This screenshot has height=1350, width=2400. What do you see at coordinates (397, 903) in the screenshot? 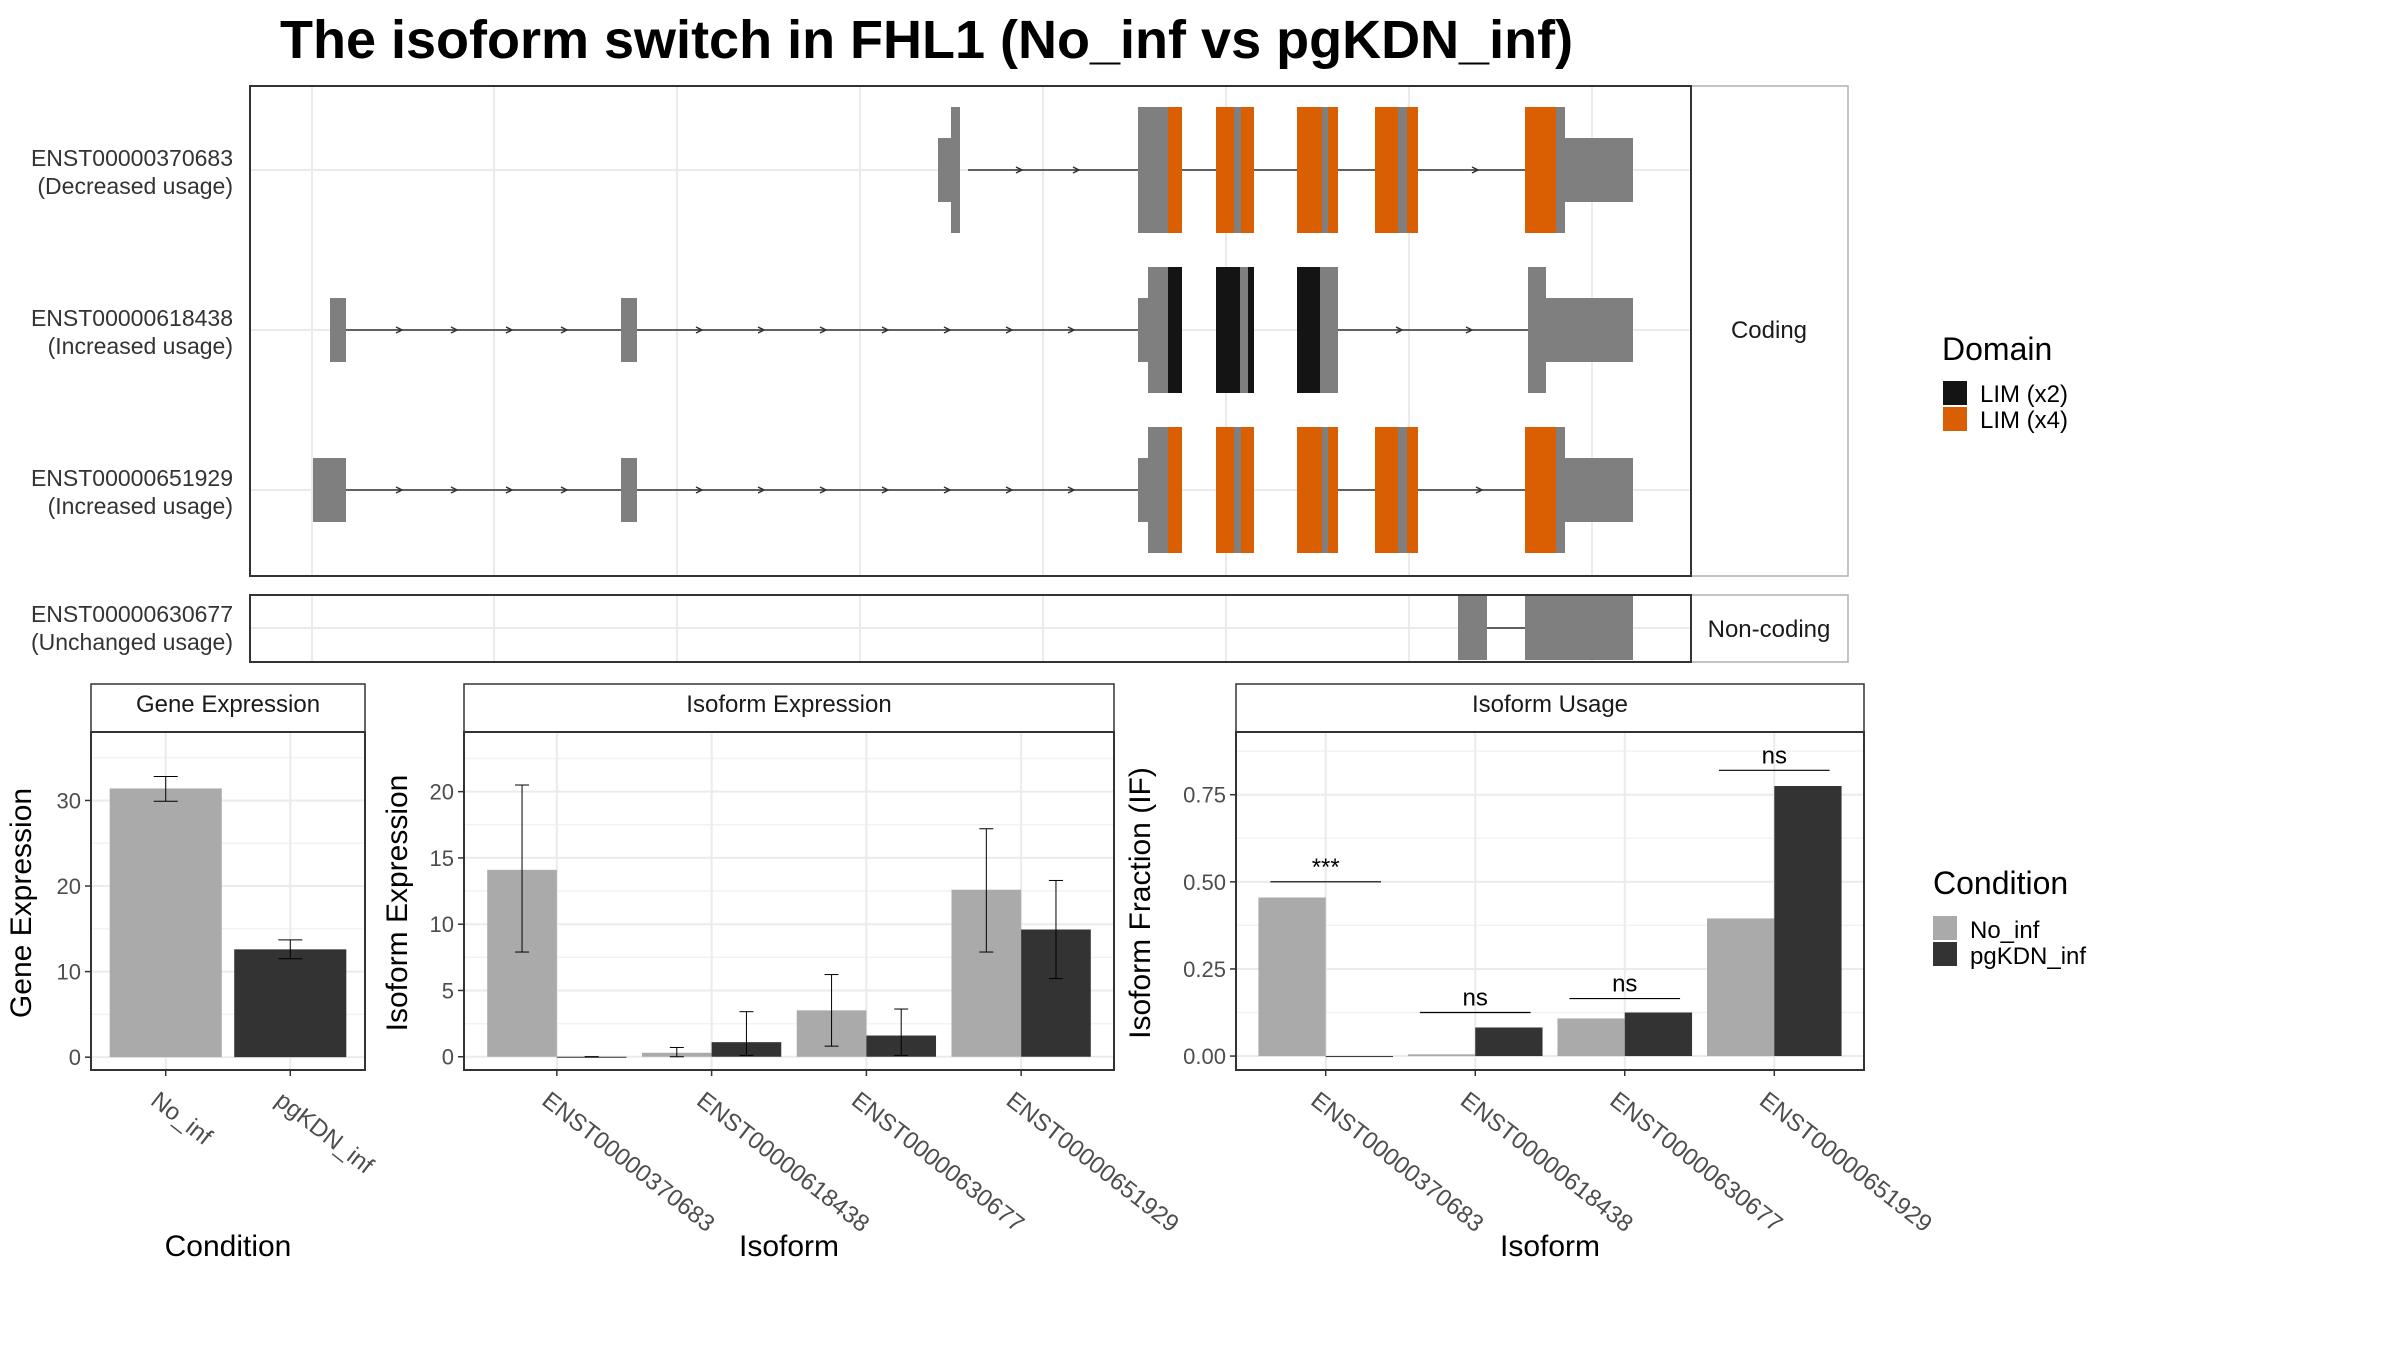
I see `y-axis-title: Isoform Expression` at bounding box center [397, 903].